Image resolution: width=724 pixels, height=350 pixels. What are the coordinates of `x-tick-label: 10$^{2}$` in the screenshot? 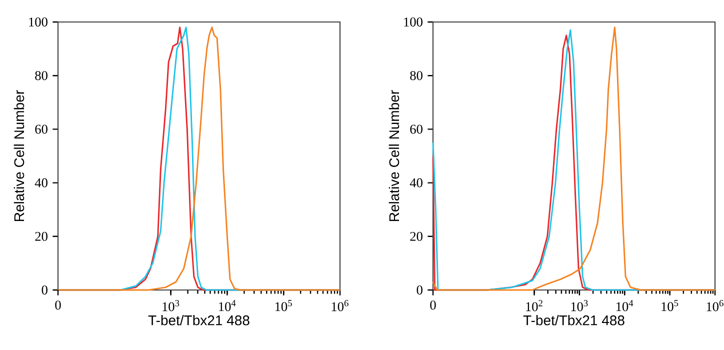 It's located at (534, 306).